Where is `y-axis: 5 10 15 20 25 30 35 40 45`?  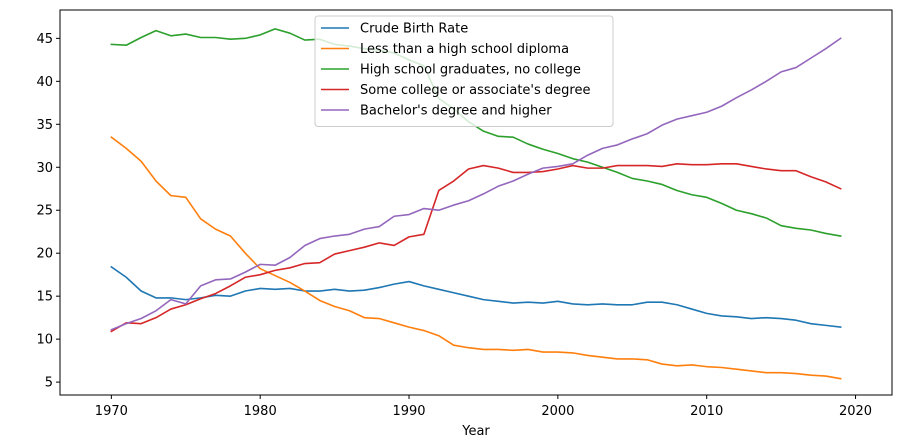
y-axis: 5 10 15 20 25 30 35 40 45 is located at coordinates (48, 211).